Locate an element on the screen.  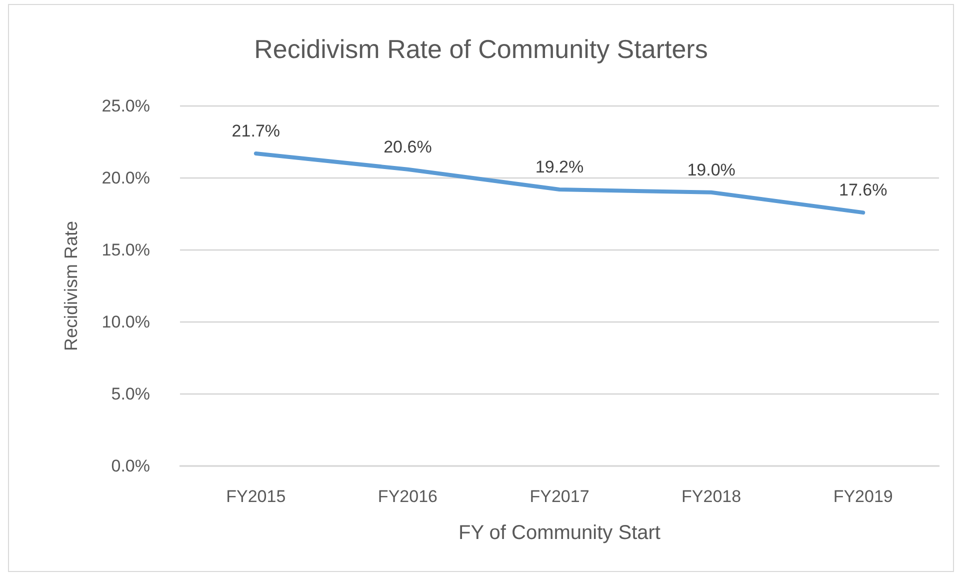
x-tick-label: FY2017 is located at coordinates (560, 496).